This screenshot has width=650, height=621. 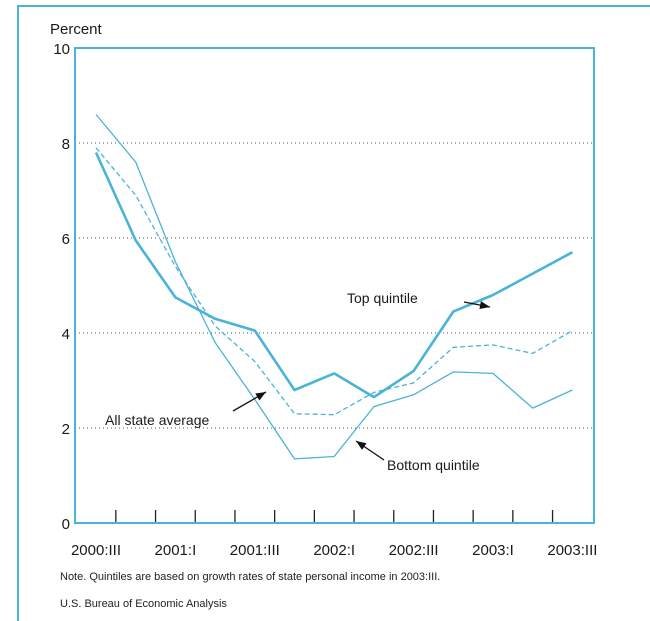 I want to click on annotation-top-quintile: Top quintile, so click(x=382, y=298).